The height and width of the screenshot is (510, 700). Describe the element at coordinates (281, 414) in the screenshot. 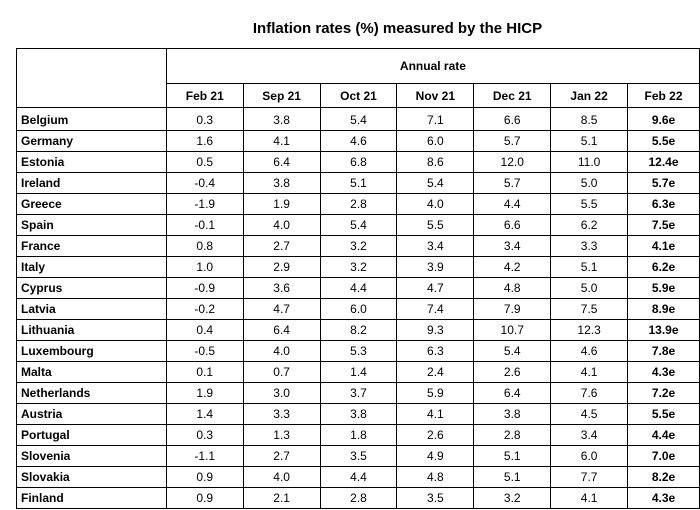

I see `value-cell: 3.3` at that location.